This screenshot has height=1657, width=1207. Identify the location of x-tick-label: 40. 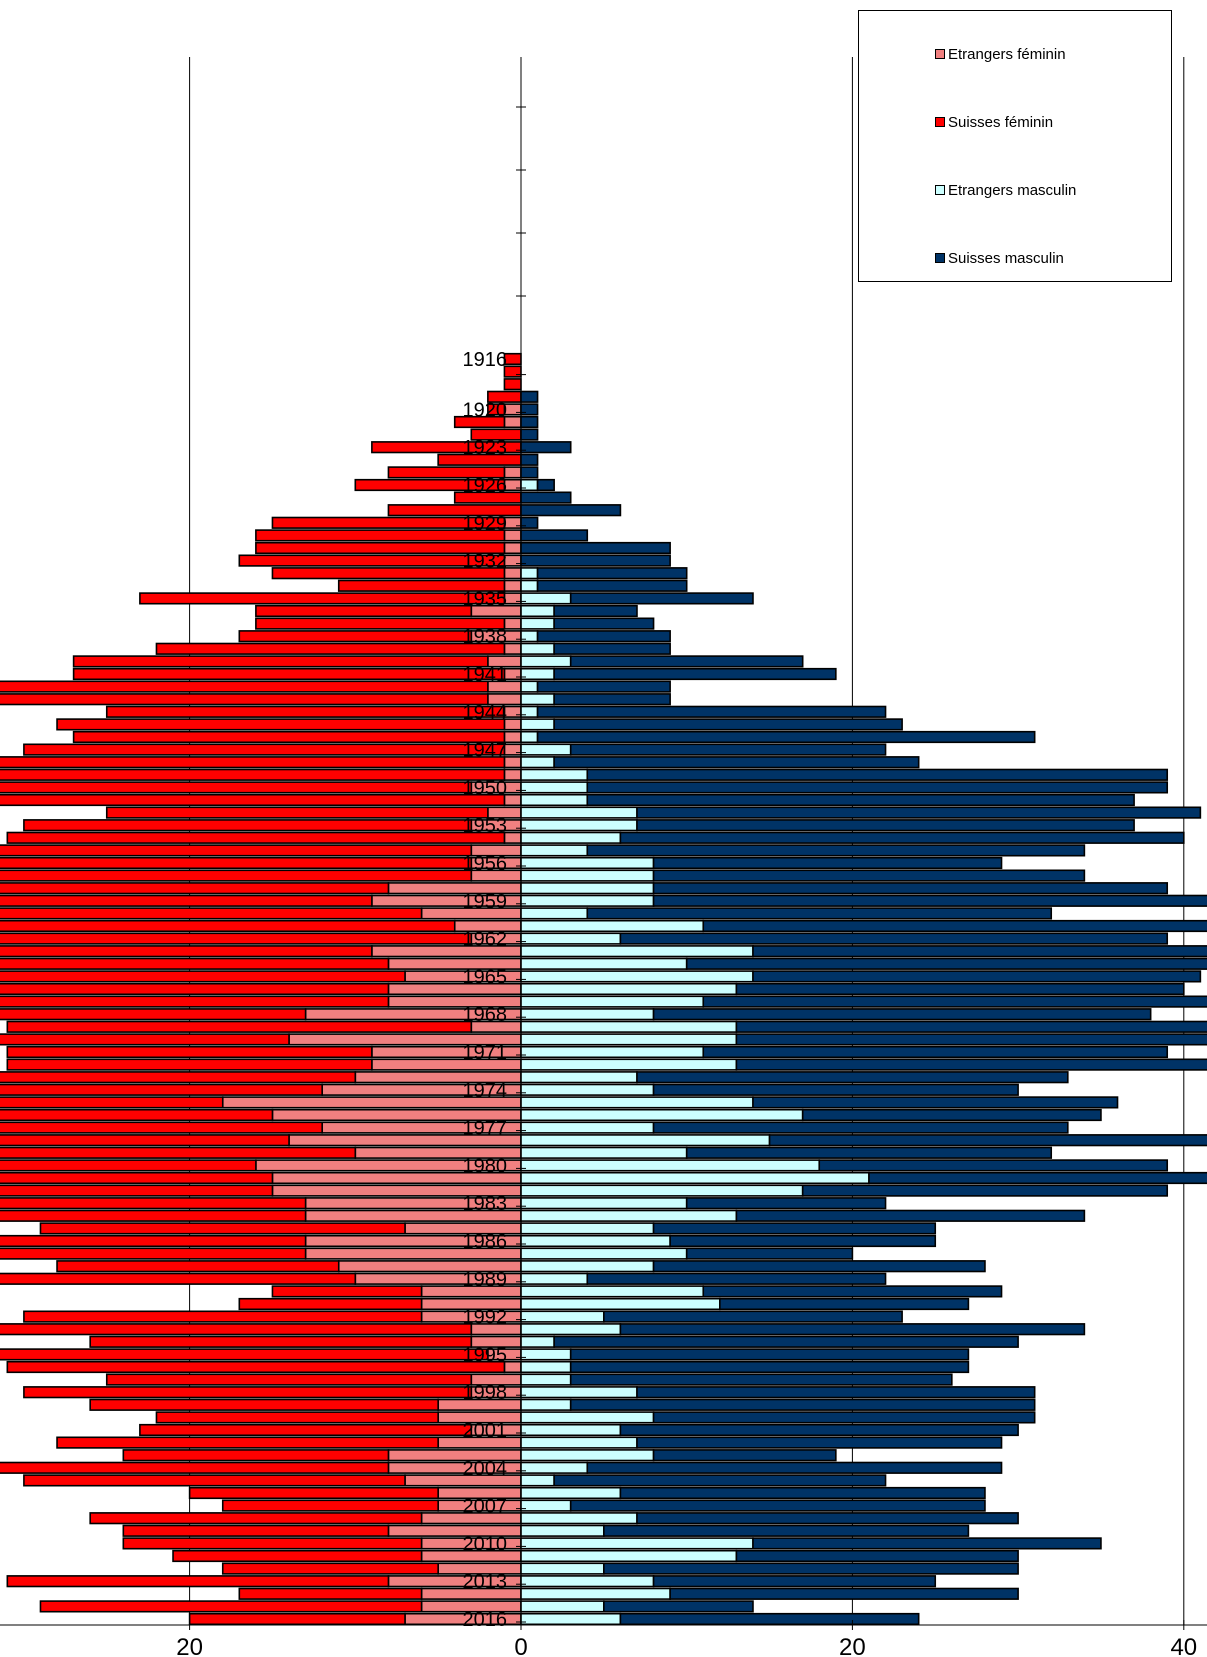
(1183, 1645).